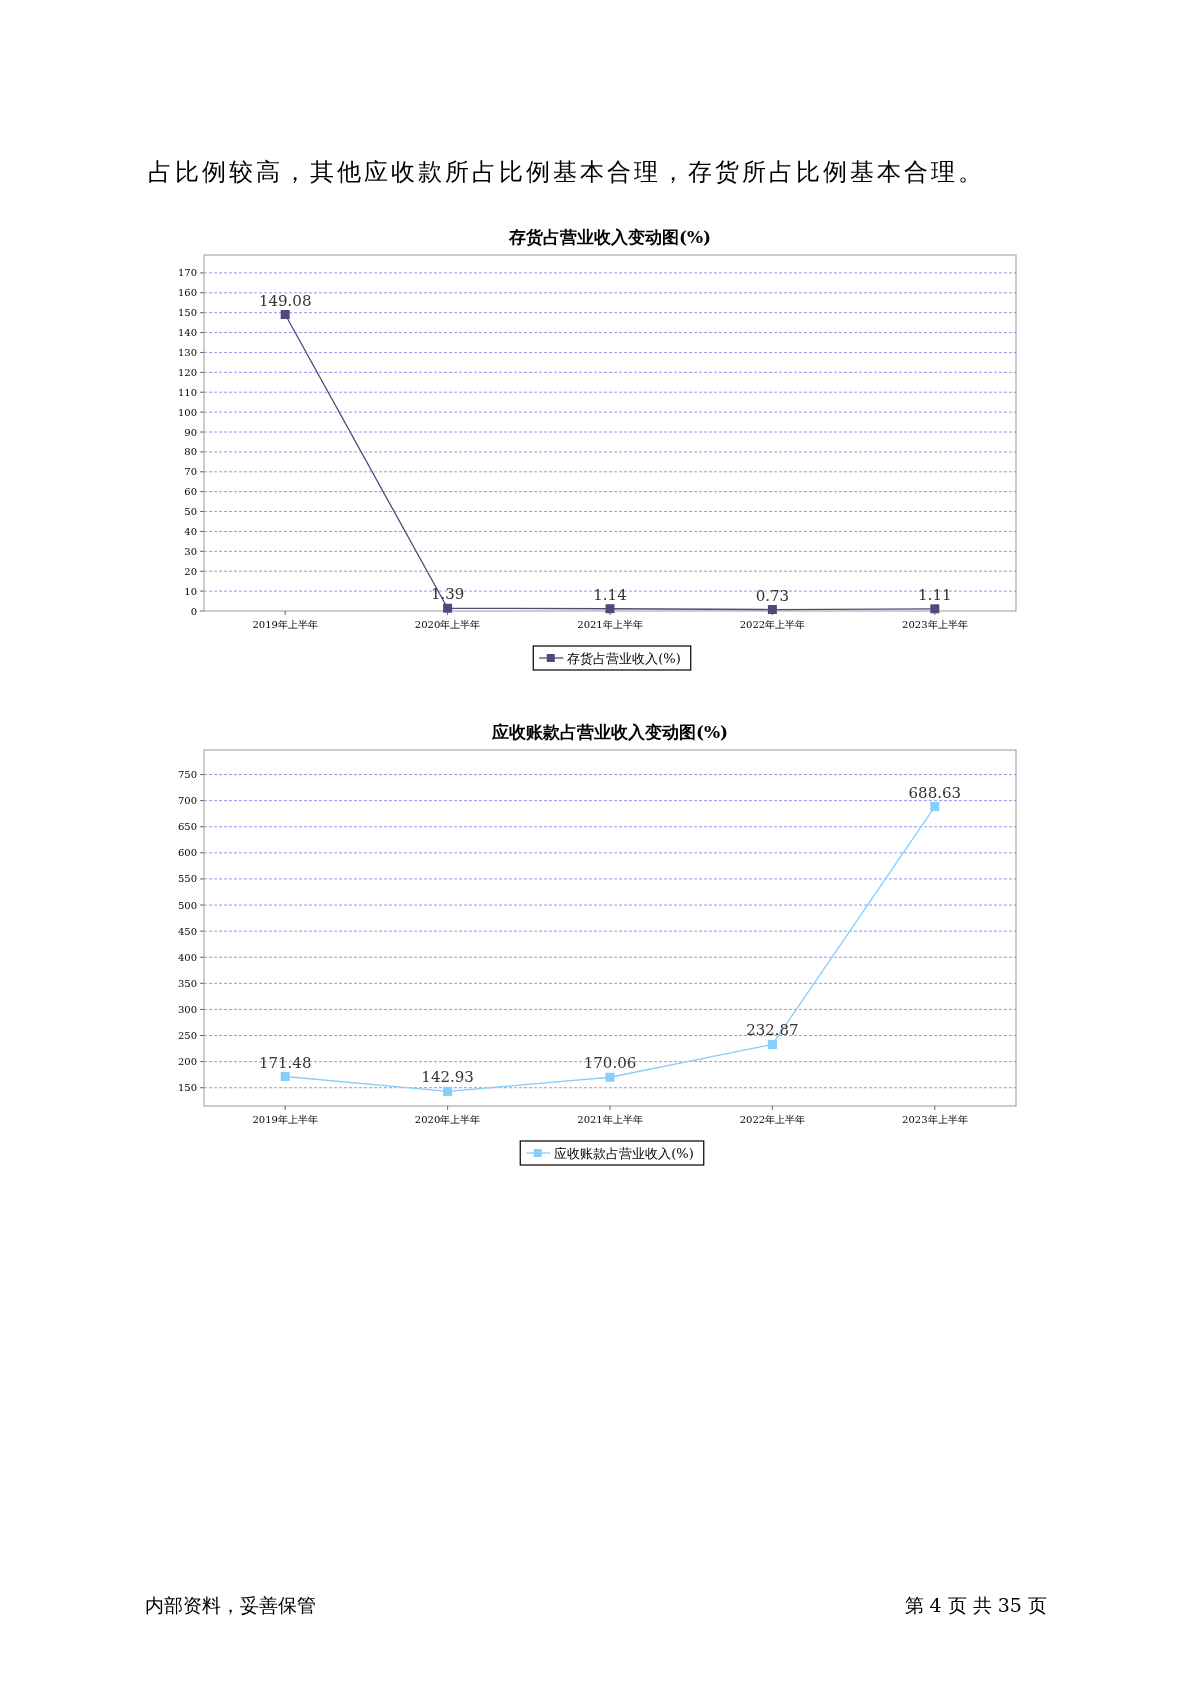 The height and width of the screenshot is (1684, 1191). What do you see at coordinates (187, 801) in the screenshot?
I see `y-tick-label: 700` at bounding box center [187, 801].